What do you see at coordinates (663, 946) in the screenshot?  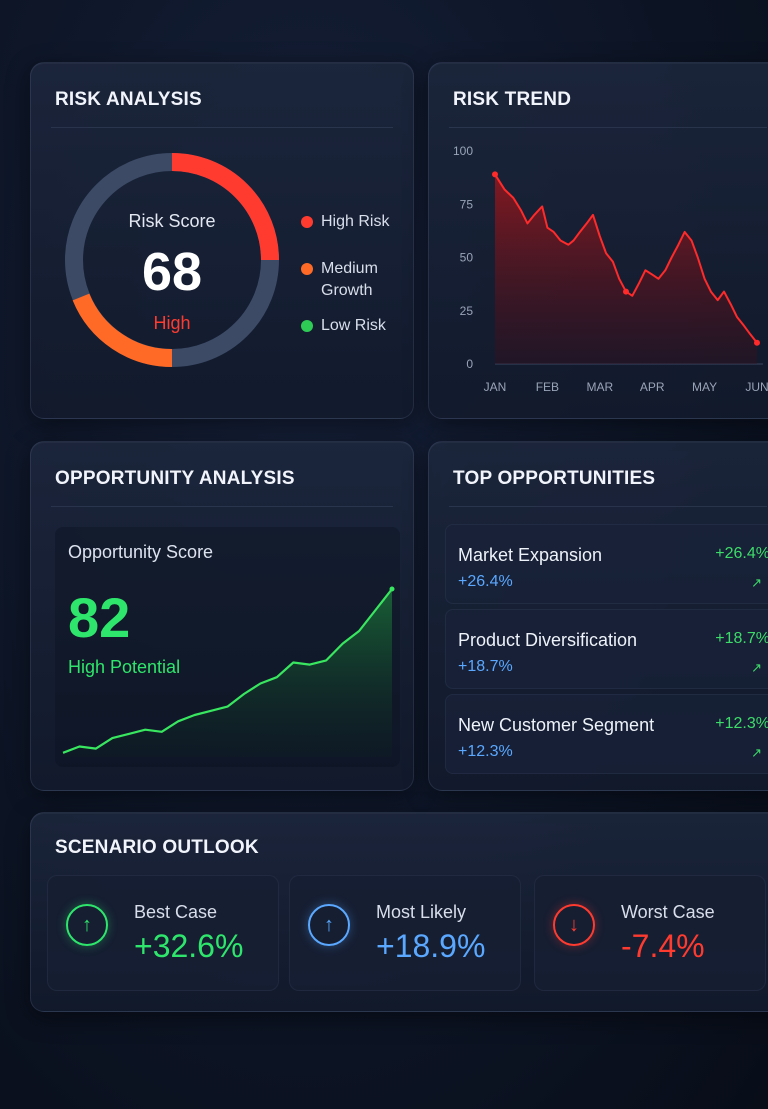 I see `scenario-value: -7.4%` at bounding box center [663, 946].